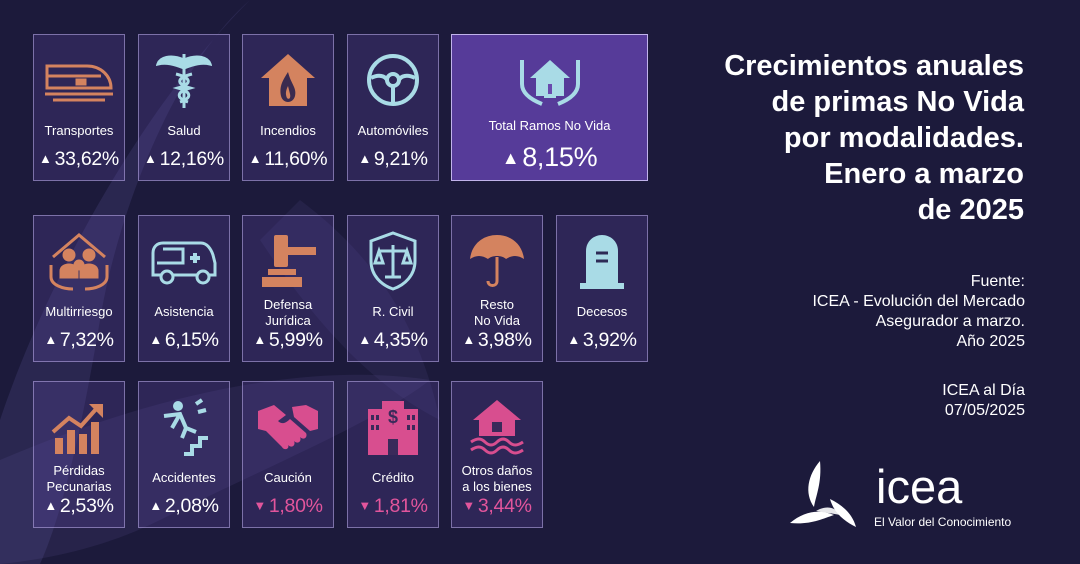 The height and width of the screenshot is (564, 1080). I want to click on card-label: R. Civil, so click(393, 312).